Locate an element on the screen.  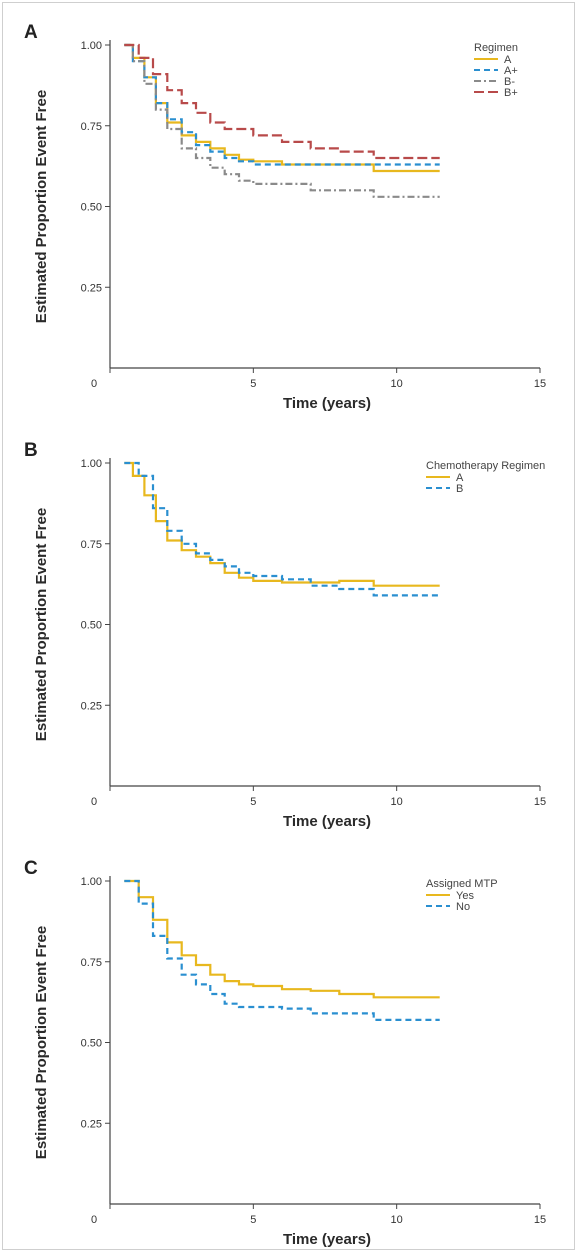
legend-label: A+ is located at coordinates (511, 71).